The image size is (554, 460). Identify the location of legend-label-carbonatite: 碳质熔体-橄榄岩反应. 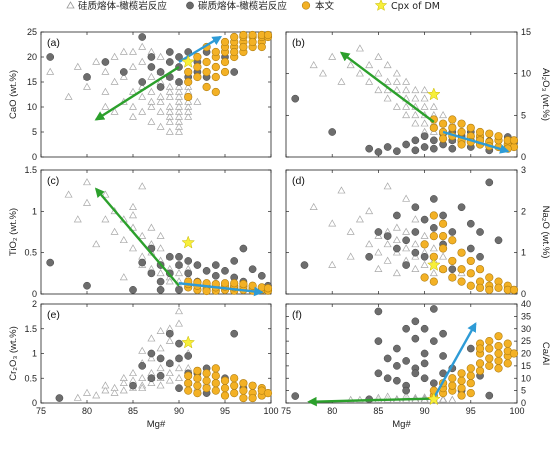
(242, 6).